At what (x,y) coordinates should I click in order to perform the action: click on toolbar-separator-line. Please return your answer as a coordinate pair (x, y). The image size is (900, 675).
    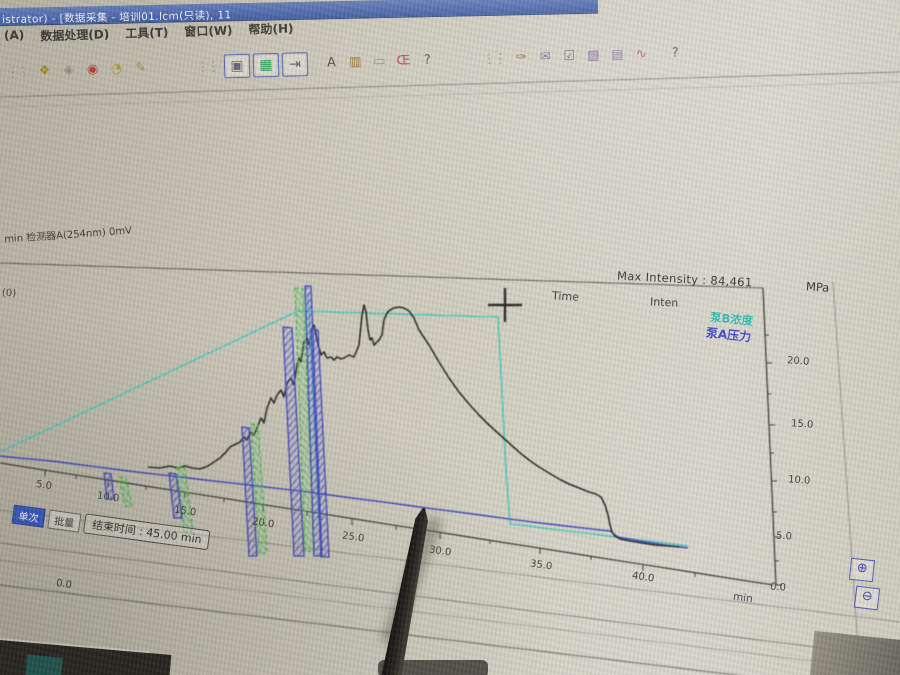
    Looking at the image, I should click on (450, 84).